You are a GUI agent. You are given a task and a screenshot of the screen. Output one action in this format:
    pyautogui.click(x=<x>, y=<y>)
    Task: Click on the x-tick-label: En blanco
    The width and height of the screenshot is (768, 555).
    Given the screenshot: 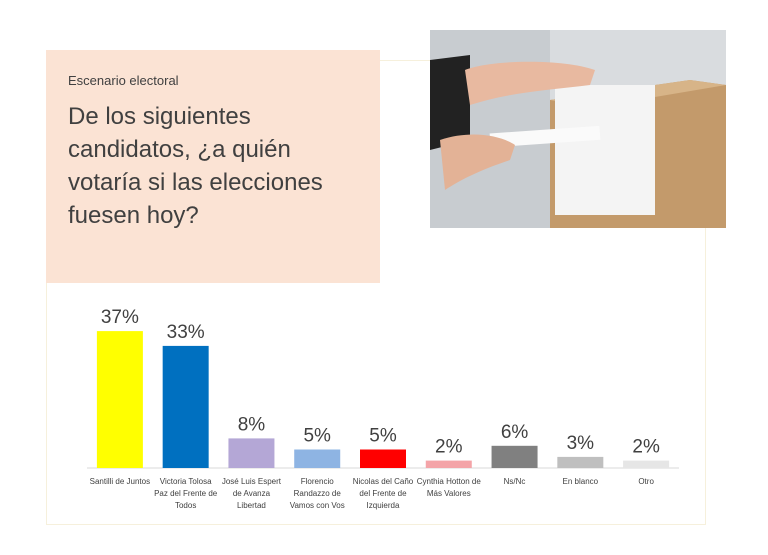 What is the action you would take?
    pyautogui.click(x=580, y=481)
    